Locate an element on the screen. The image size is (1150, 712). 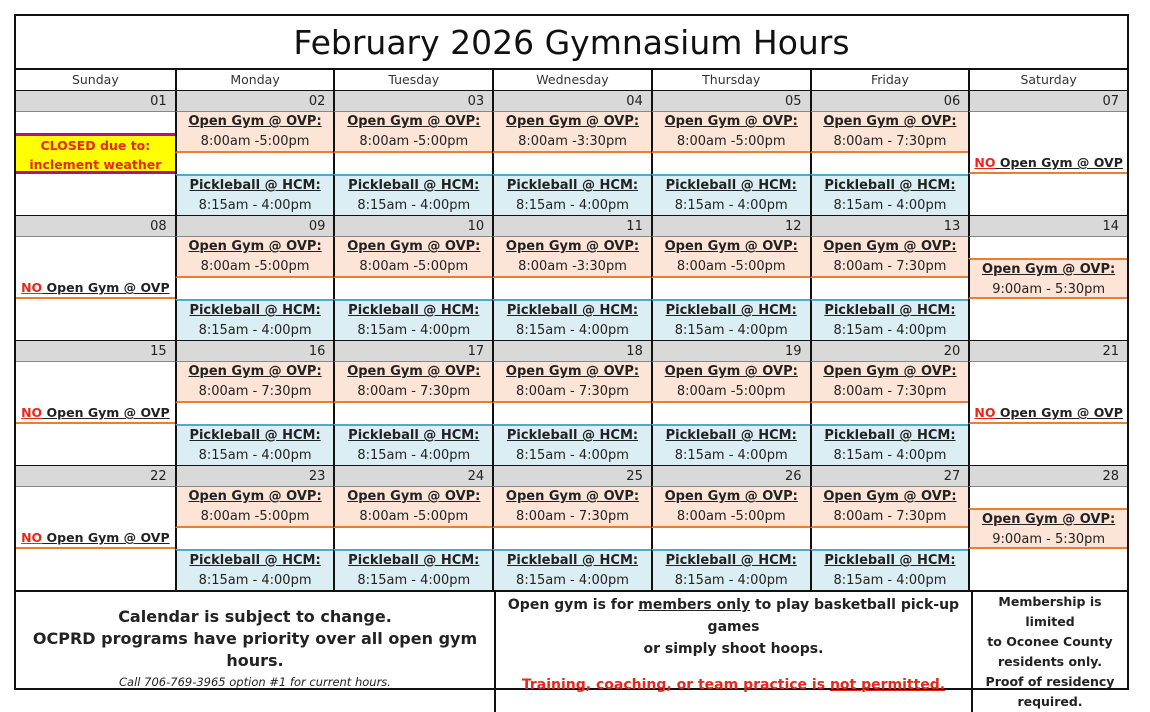
date-cell: 22 is located at coordinates (95, 476).